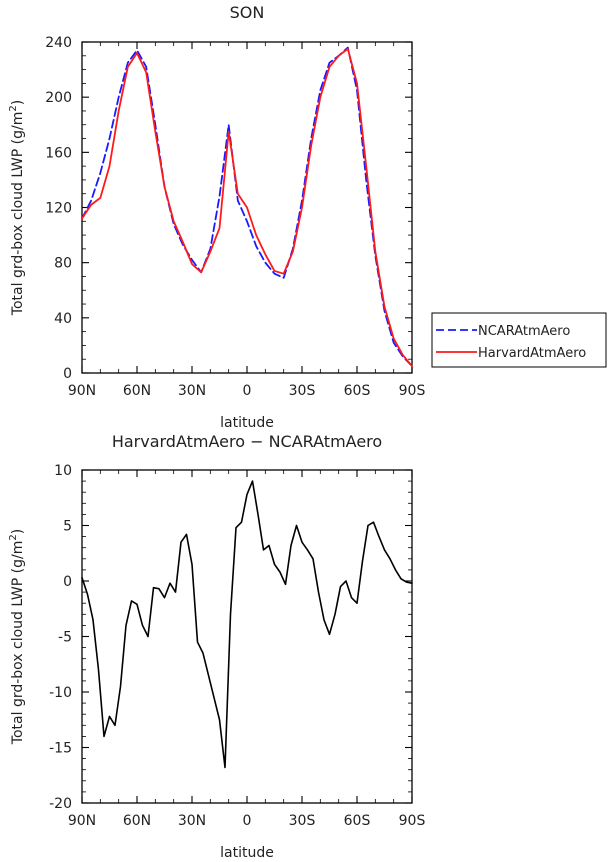 This screenshot has width=610, height=862. What do you see at coordinates (13, 108) in the screenshot?
I see `top-ylabel-superscript: 2` at bounding box center [13, 108].